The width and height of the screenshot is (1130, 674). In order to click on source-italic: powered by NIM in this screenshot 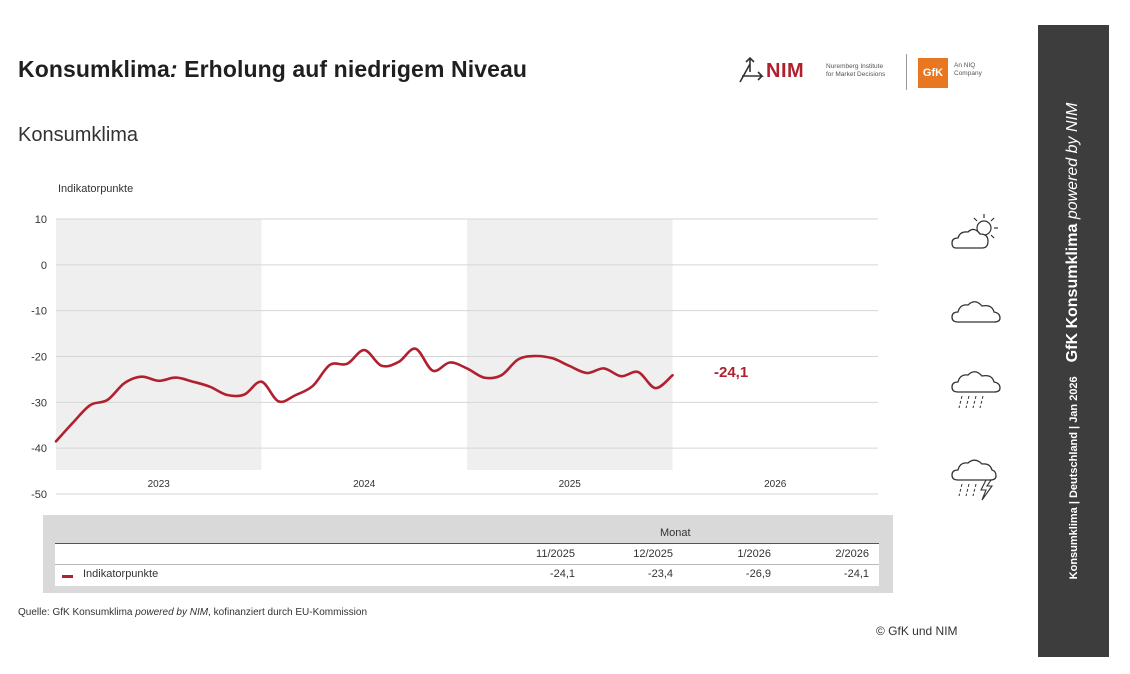, I will do `click(172, 612)`.